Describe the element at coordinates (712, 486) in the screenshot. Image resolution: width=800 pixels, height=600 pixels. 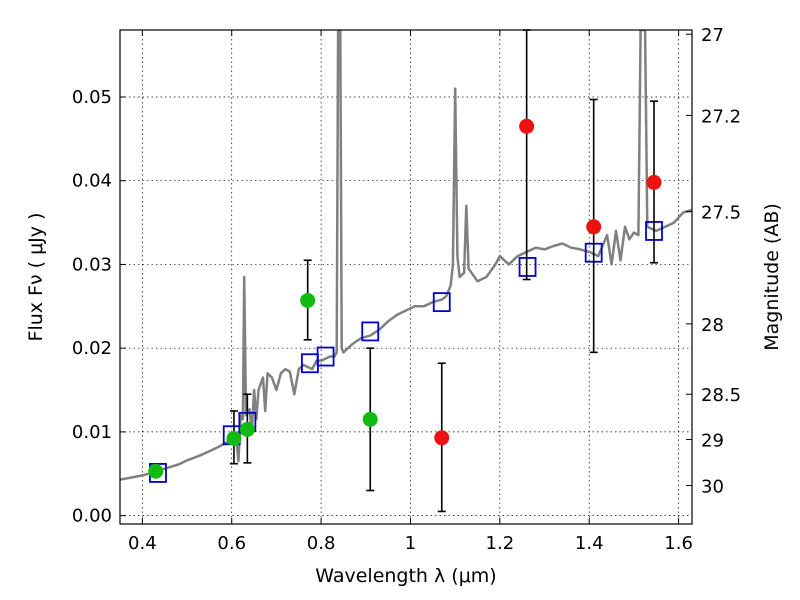
I see `right-tick-label: 30` at that location.